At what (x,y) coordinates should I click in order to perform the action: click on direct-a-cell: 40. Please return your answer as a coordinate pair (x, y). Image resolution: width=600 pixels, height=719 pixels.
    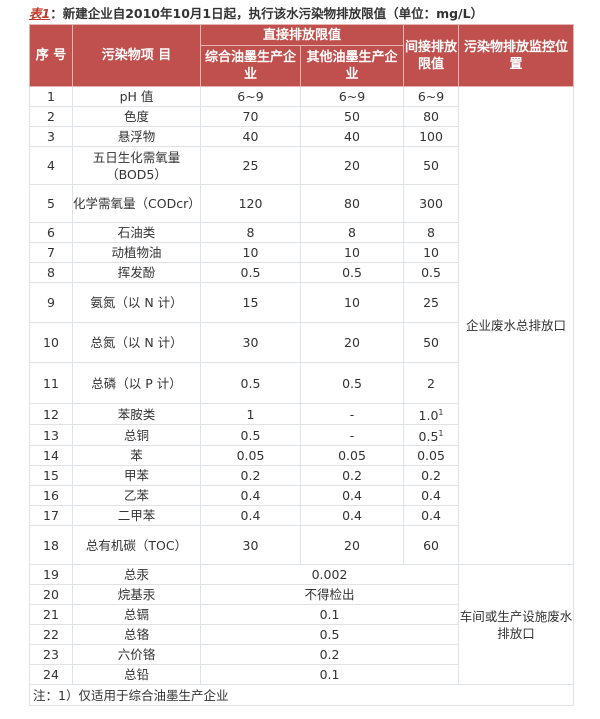
    Looking at the image, I should click on (250, 136).